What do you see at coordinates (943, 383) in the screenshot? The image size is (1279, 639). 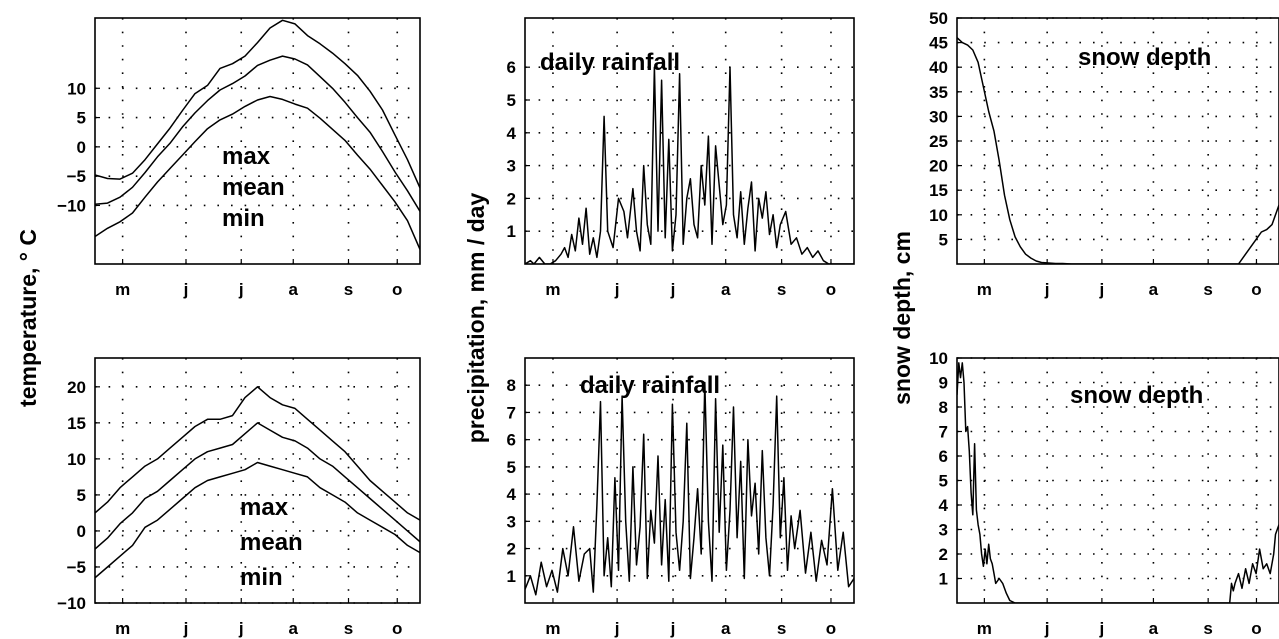 I see `y-tick-label: 9` at bounding box center [943, 383].